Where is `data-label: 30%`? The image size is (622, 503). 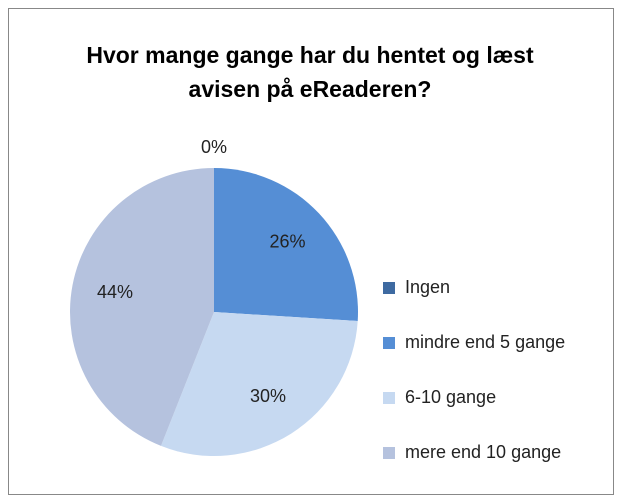
data-label: 30% is located at coordinates (268, 396).